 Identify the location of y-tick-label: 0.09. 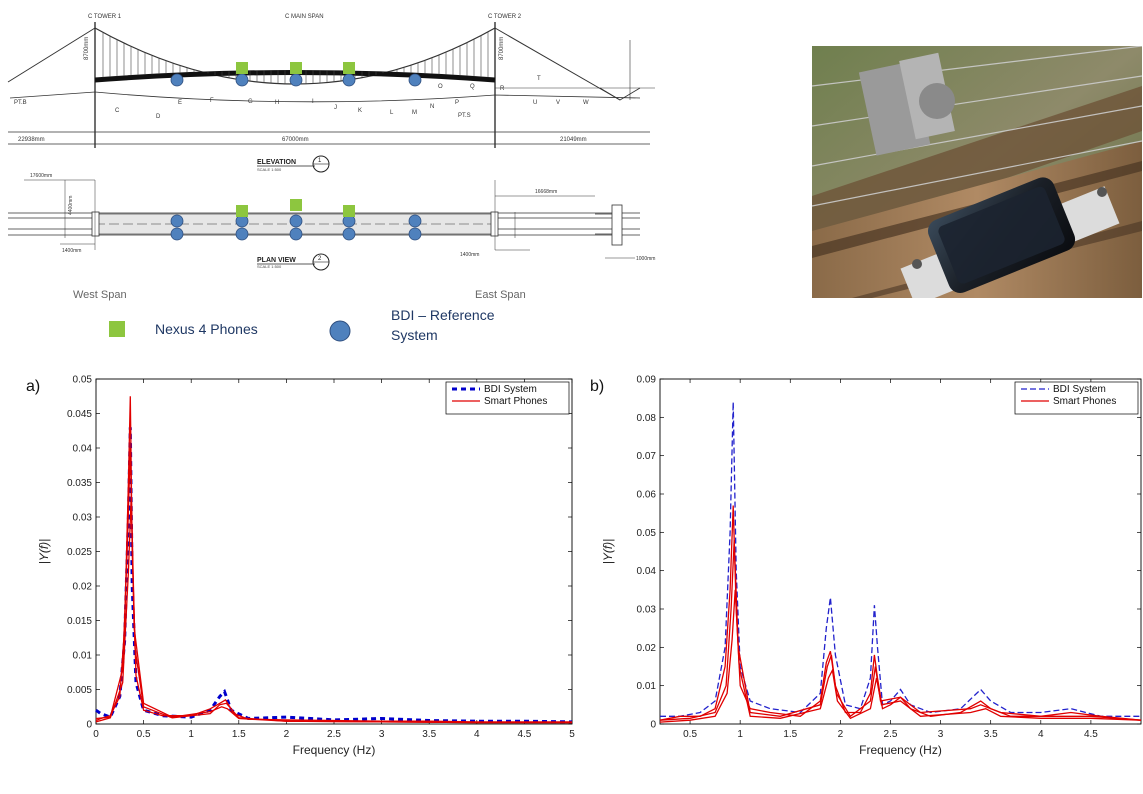
(647, 380).